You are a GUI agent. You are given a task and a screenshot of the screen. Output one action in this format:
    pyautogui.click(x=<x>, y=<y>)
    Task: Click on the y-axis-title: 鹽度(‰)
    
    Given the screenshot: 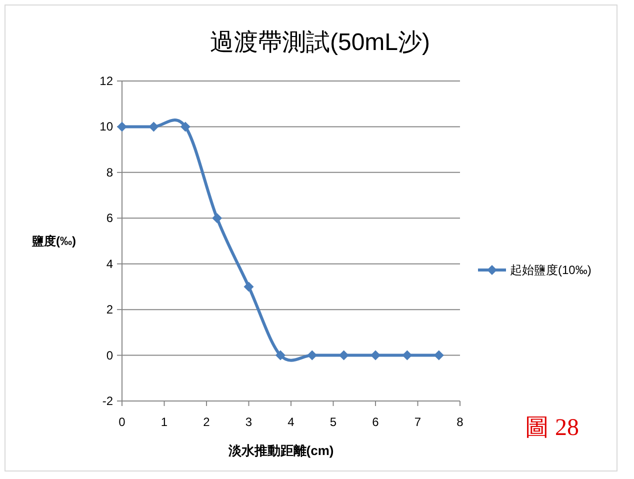 What is the action you would take?
    pyautogui.click(x=53, y=241)
    